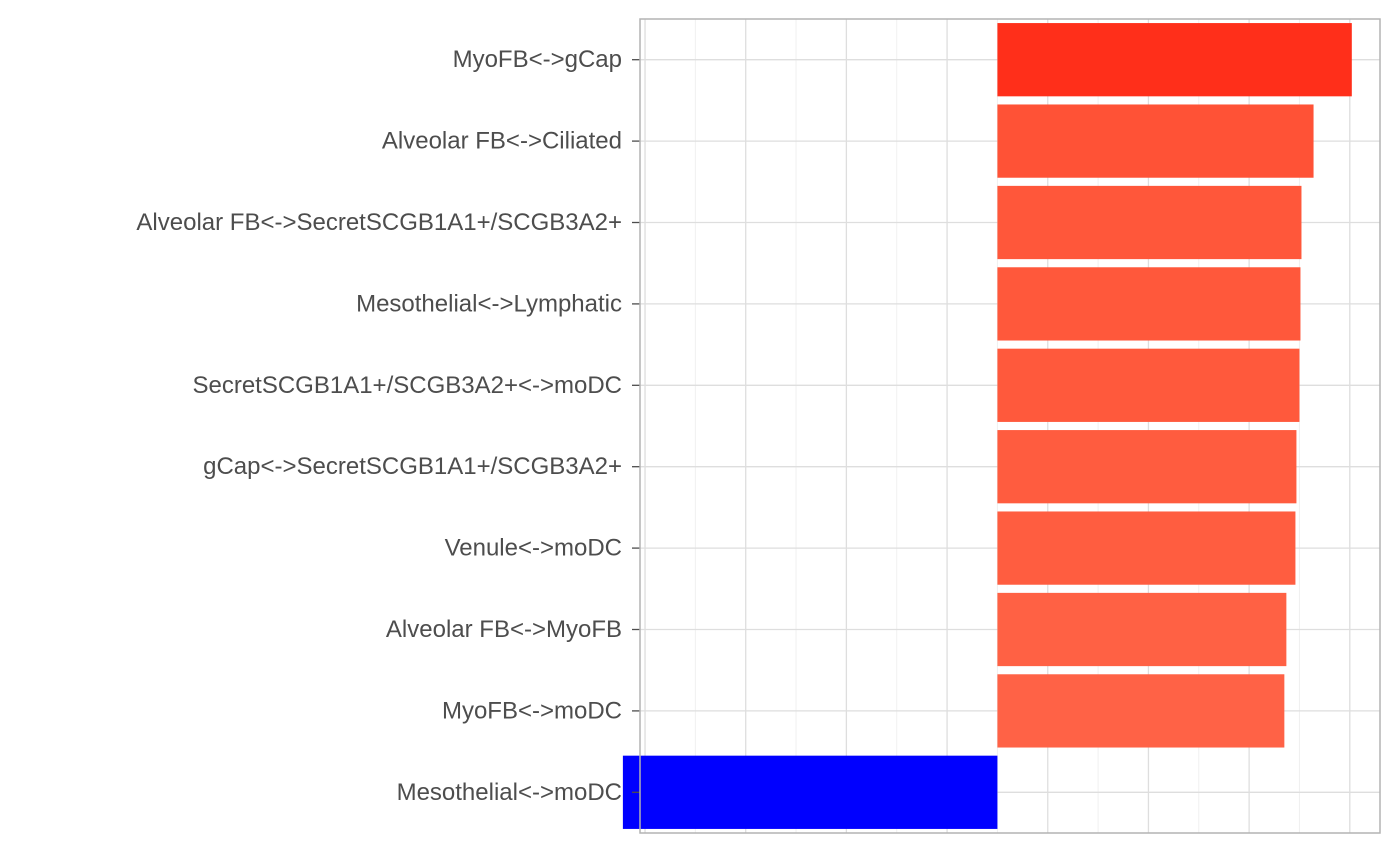 The height and width of the screenshot is (865, 1400). Describe the element at coordinates (532, 710) in the screenshot. I see `y-tick-label: MyoFB<->moDC` at that location.